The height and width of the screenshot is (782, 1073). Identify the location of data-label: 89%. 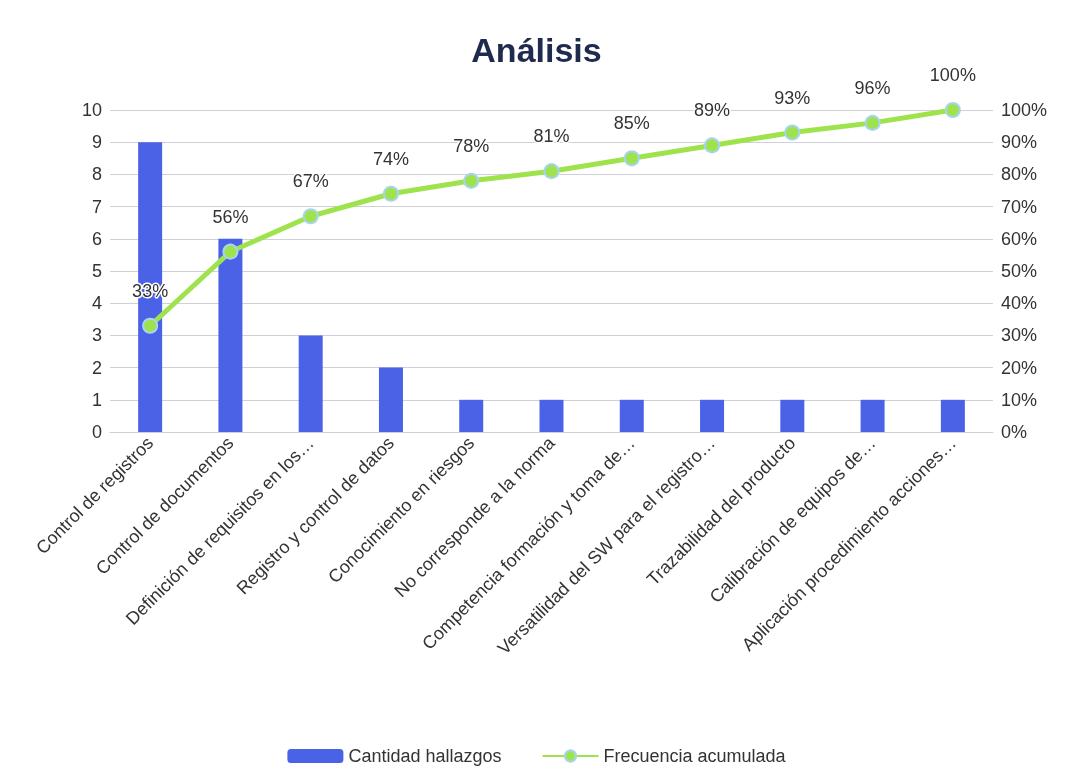
(712, 110).